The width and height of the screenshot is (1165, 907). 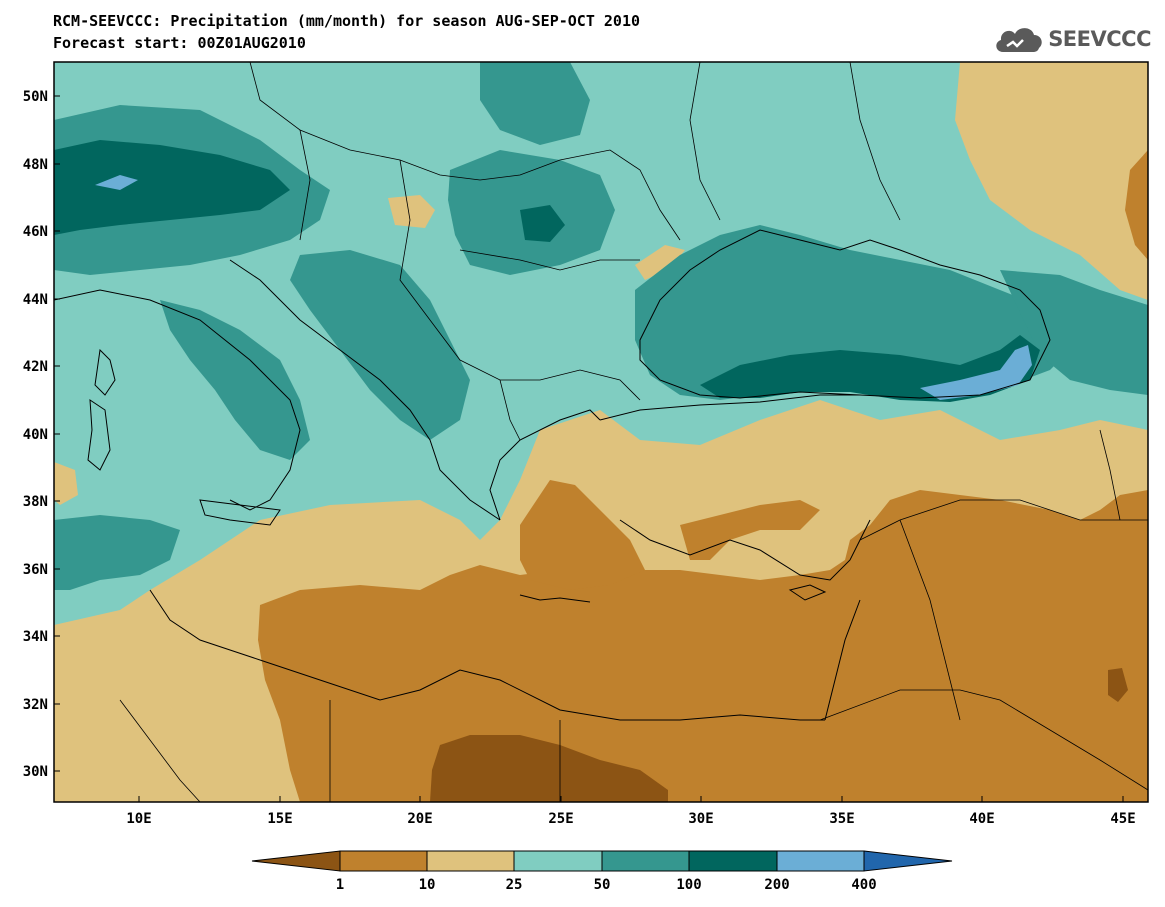 I want to click on seevccc-logo: SEEVCCC, so click(x=1072, y=39).